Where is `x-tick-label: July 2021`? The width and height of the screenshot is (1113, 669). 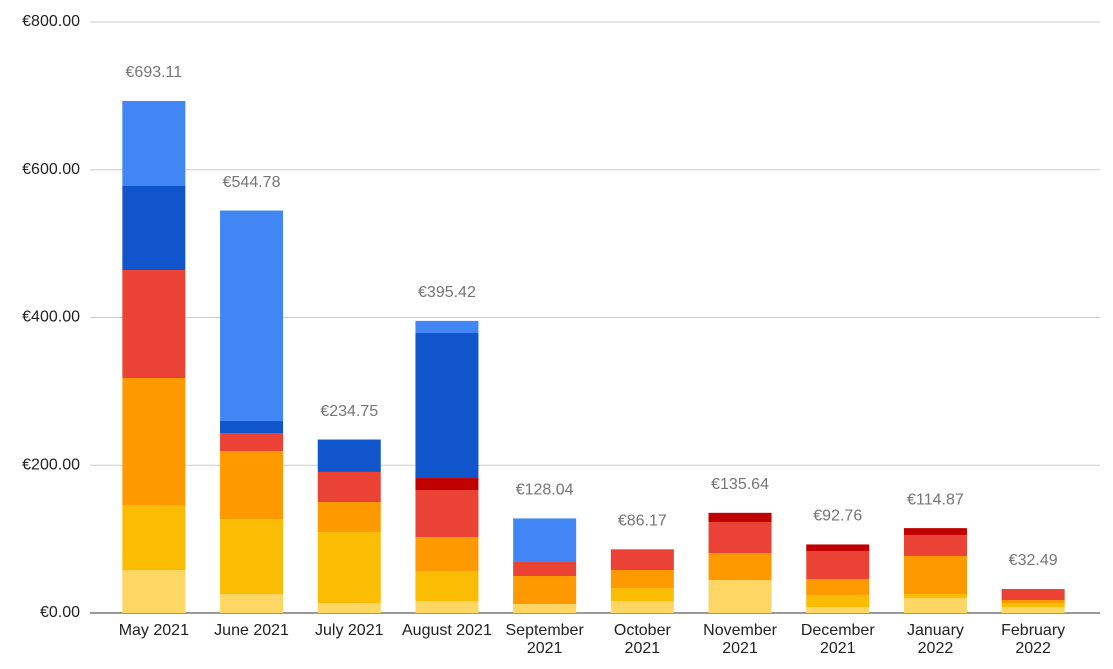
x-tick-label: July 2021 is located at coordinates (349, 630).